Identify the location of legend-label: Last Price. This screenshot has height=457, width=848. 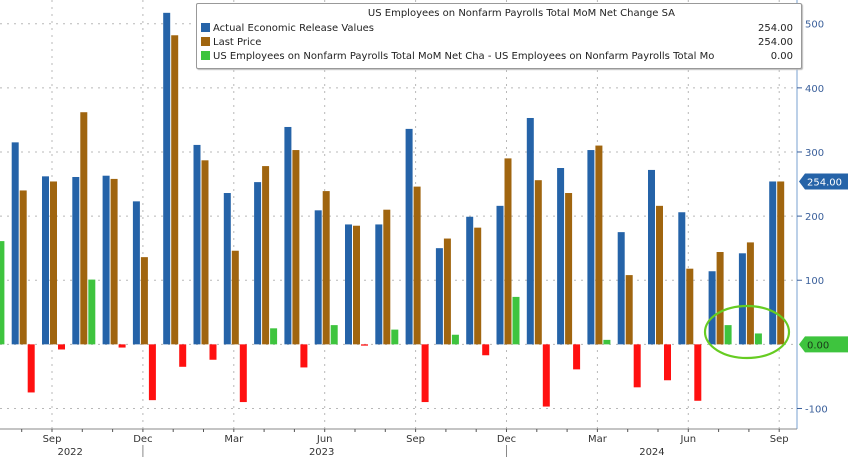
(237, 42).